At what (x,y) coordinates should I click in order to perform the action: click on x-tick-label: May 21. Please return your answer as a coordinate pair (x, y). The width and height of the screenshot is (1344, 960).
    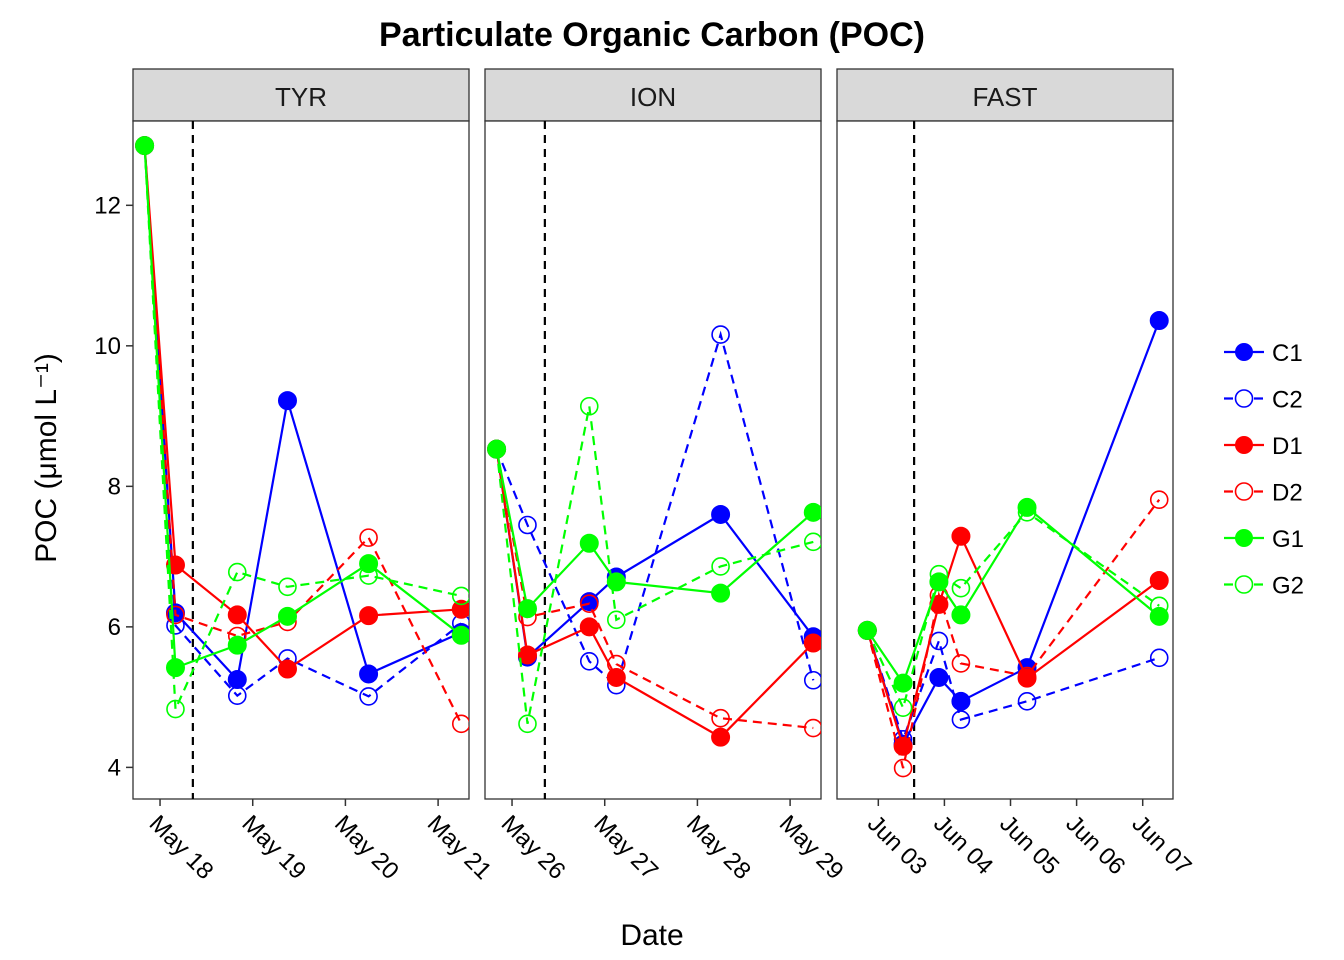
    Looking at the image, I should click on (459, 847).